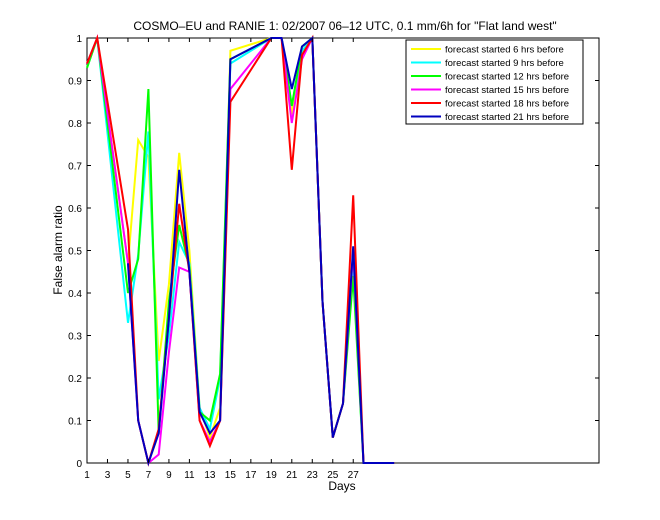 This screenshot has height=520, width=660. I want to click on x-tick-label: 17, so click(251, 475).